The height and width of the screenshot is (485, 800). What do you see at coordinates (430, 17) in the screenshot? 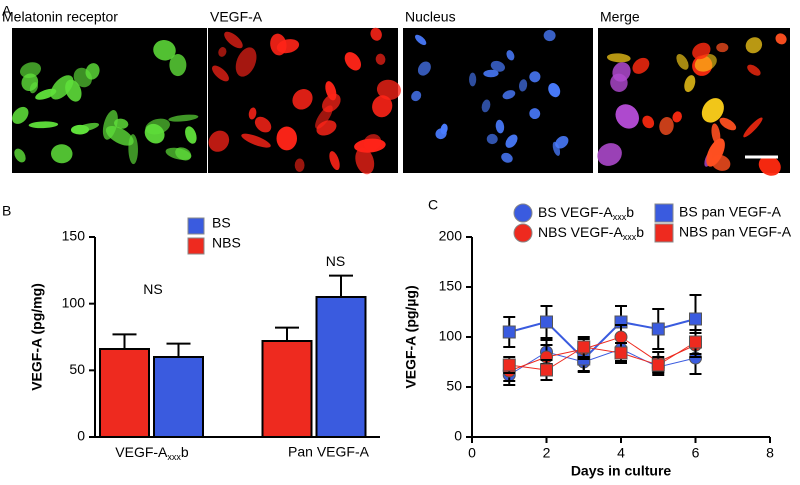
I see `image-title: Nucleus` at bounding box center [430, 17].